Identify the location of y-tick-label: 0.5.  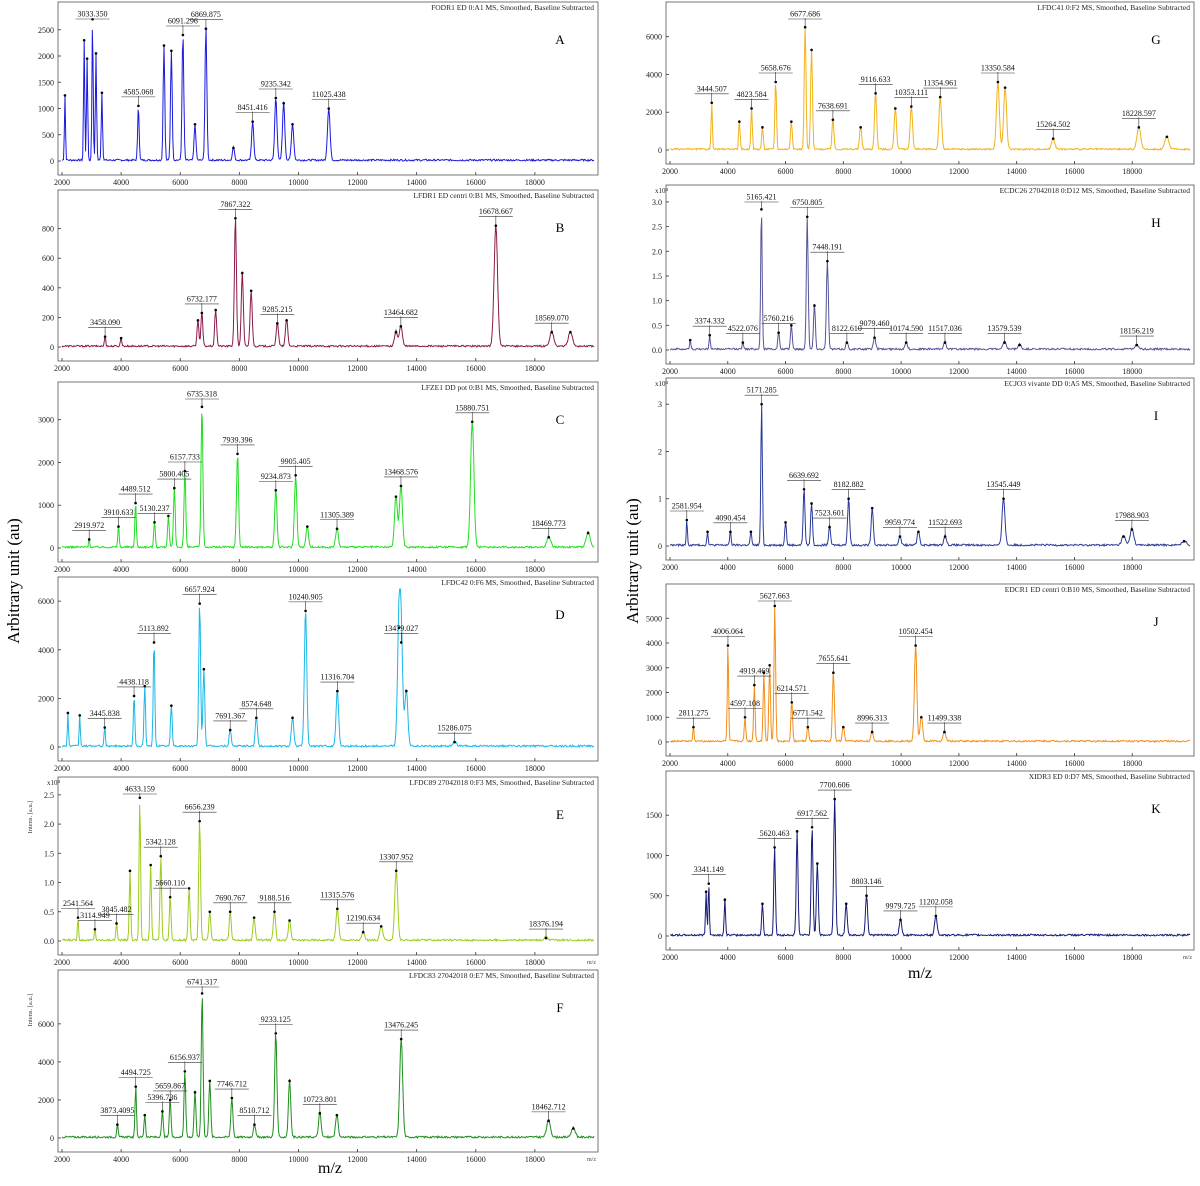
(657, 325).